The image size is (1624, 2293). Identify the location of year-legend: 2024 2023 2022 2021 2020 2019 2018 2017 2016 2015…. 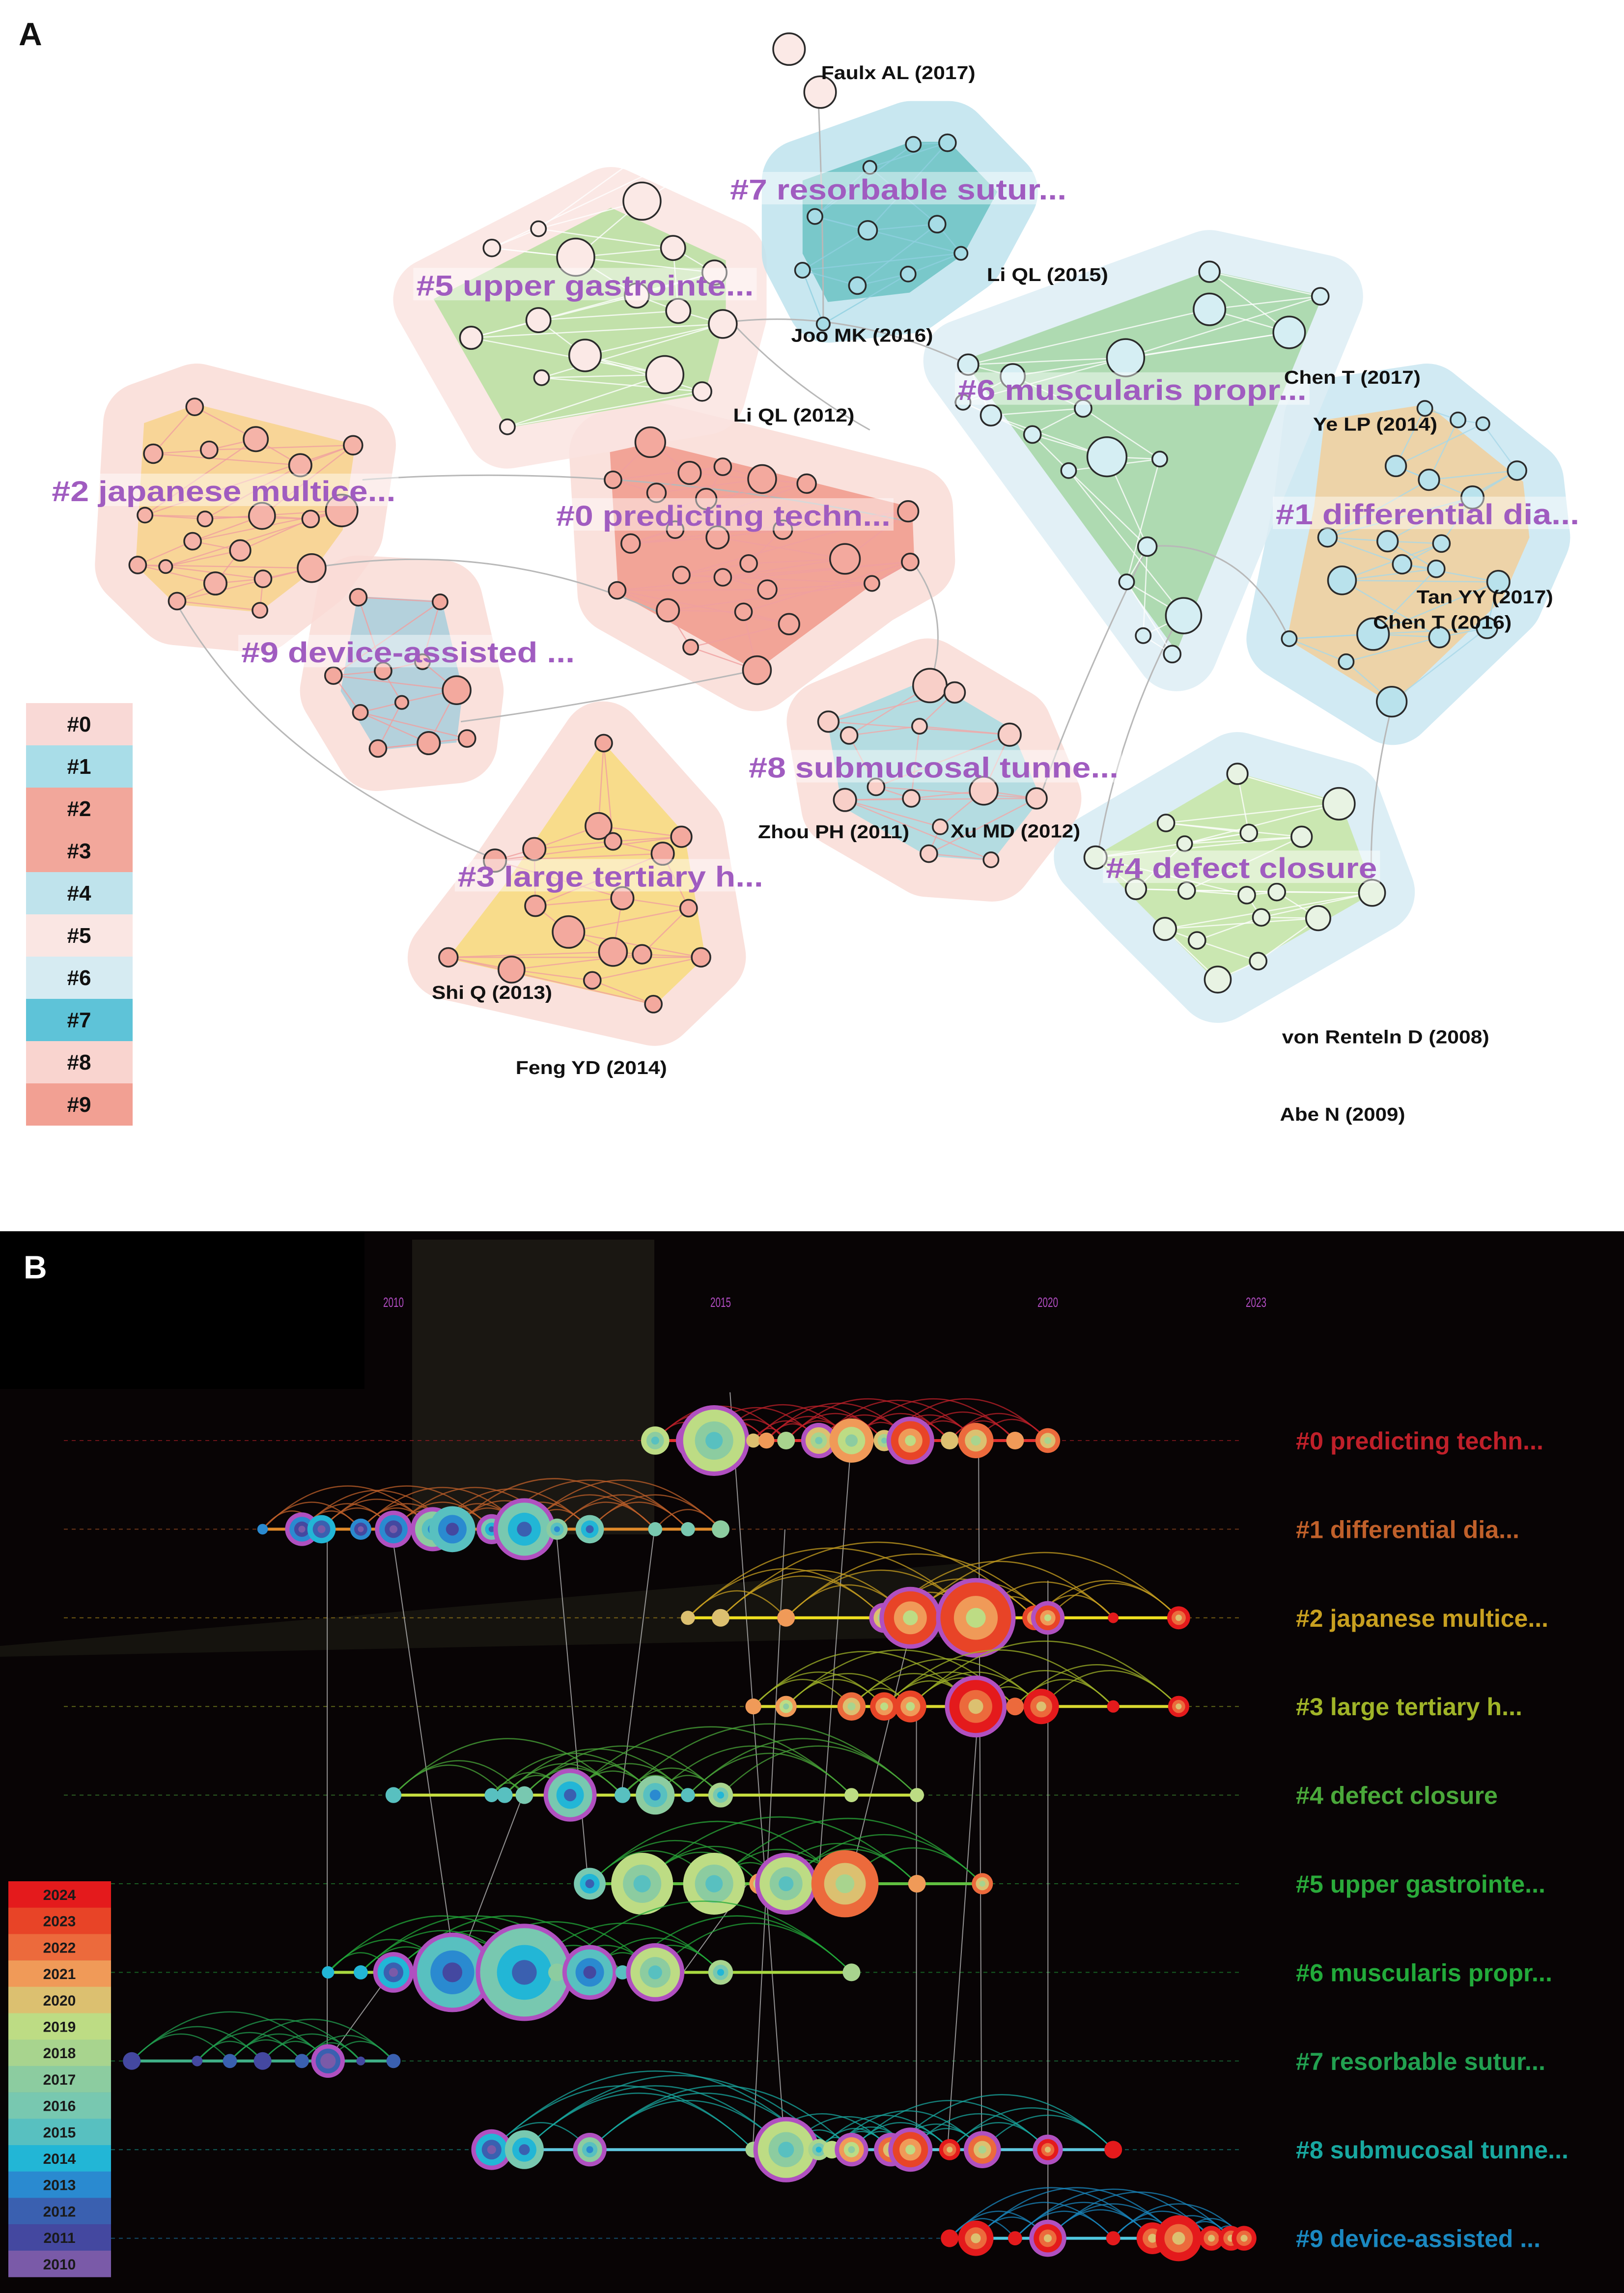
(59, 2079).